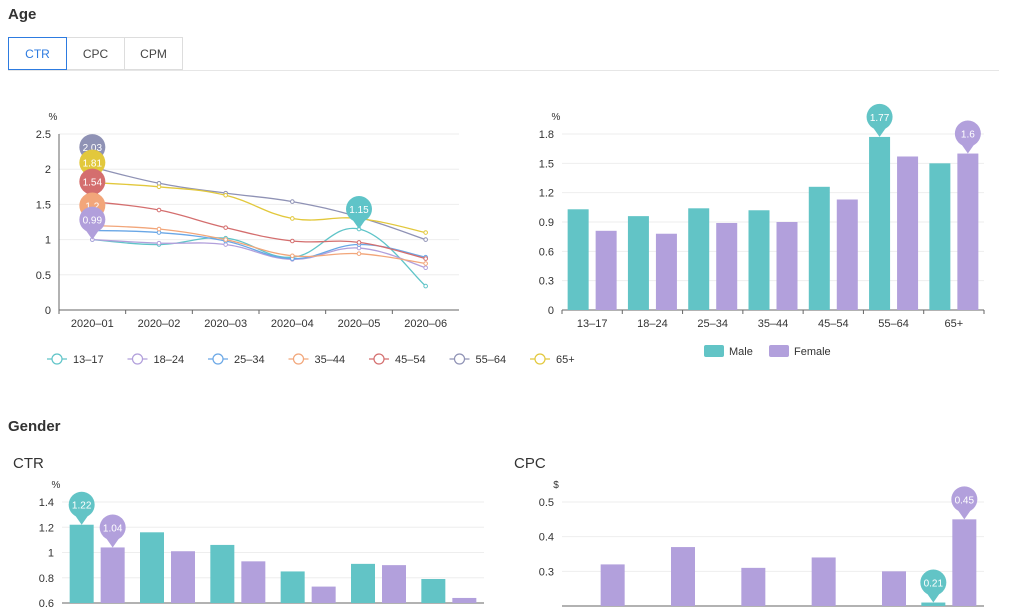  Describe the element at coordinates (34, 426) in the screenshot. I see `gender-section-title: Gender` at that location.